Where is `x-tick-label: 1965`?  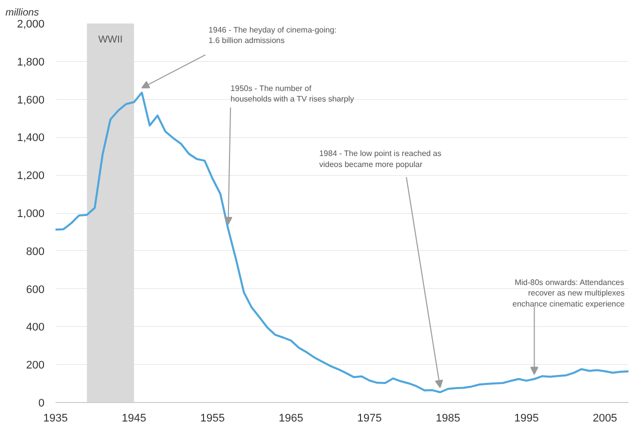
x-tick-label: 1965 is located at coordinates (291, 418).